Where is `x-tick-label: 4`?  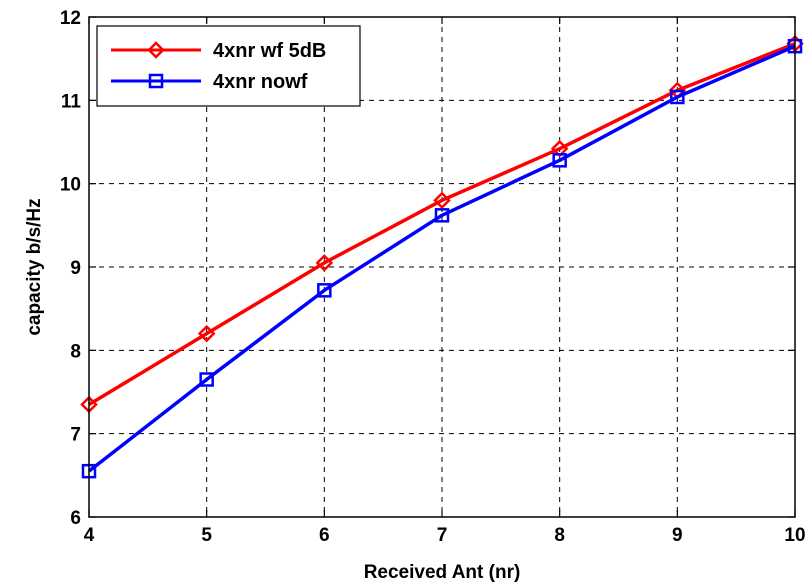 x-tick-label: 4 is located at coordinates (89, 535).